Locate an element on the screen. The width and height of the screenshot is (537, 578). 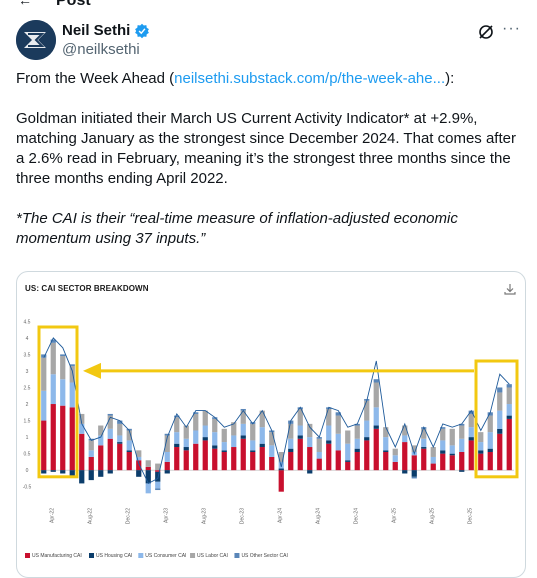
x-tick-label: Dec-24 is located at coordinates (356, 516).